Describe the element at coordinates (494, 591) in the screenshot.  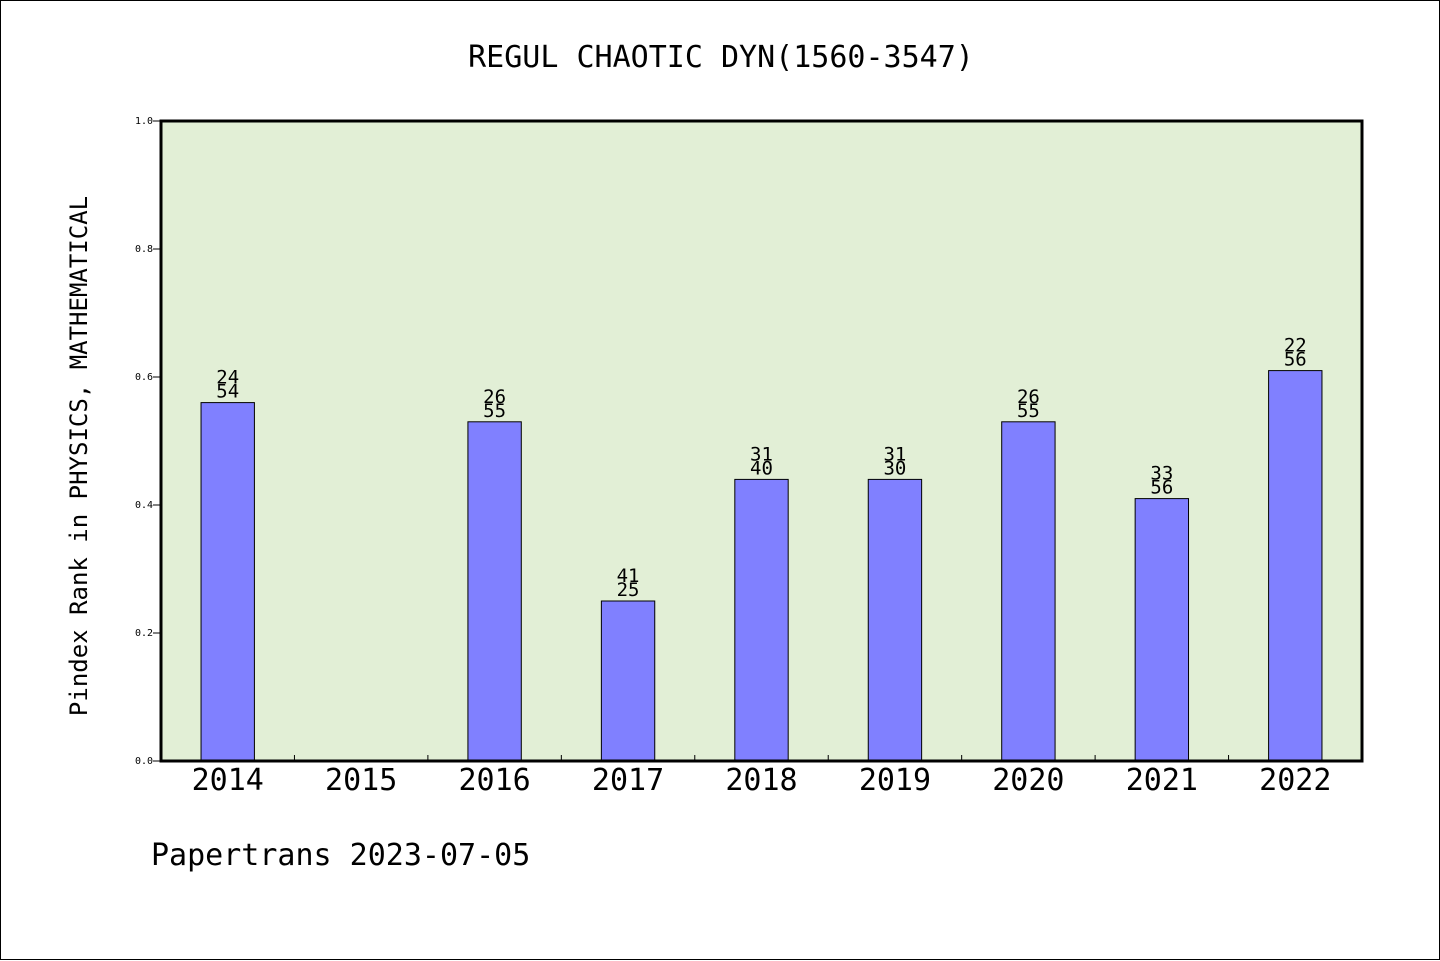
I see `bar-2016` at that location.